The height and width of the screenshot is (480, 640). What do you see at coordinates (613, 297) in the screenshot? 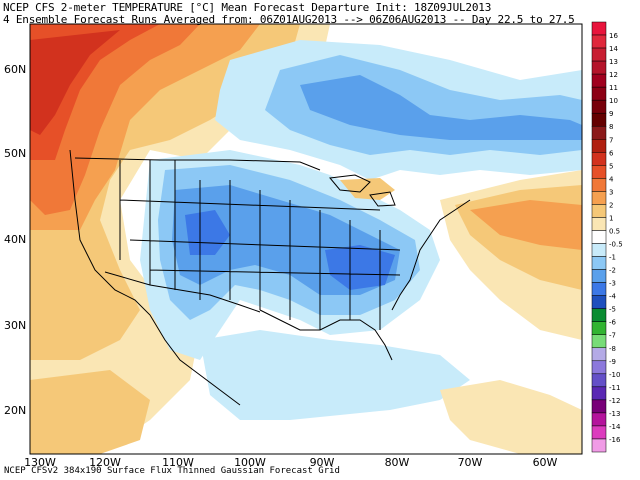
I see `legend-label: -4` at bounding box center [613, 297].